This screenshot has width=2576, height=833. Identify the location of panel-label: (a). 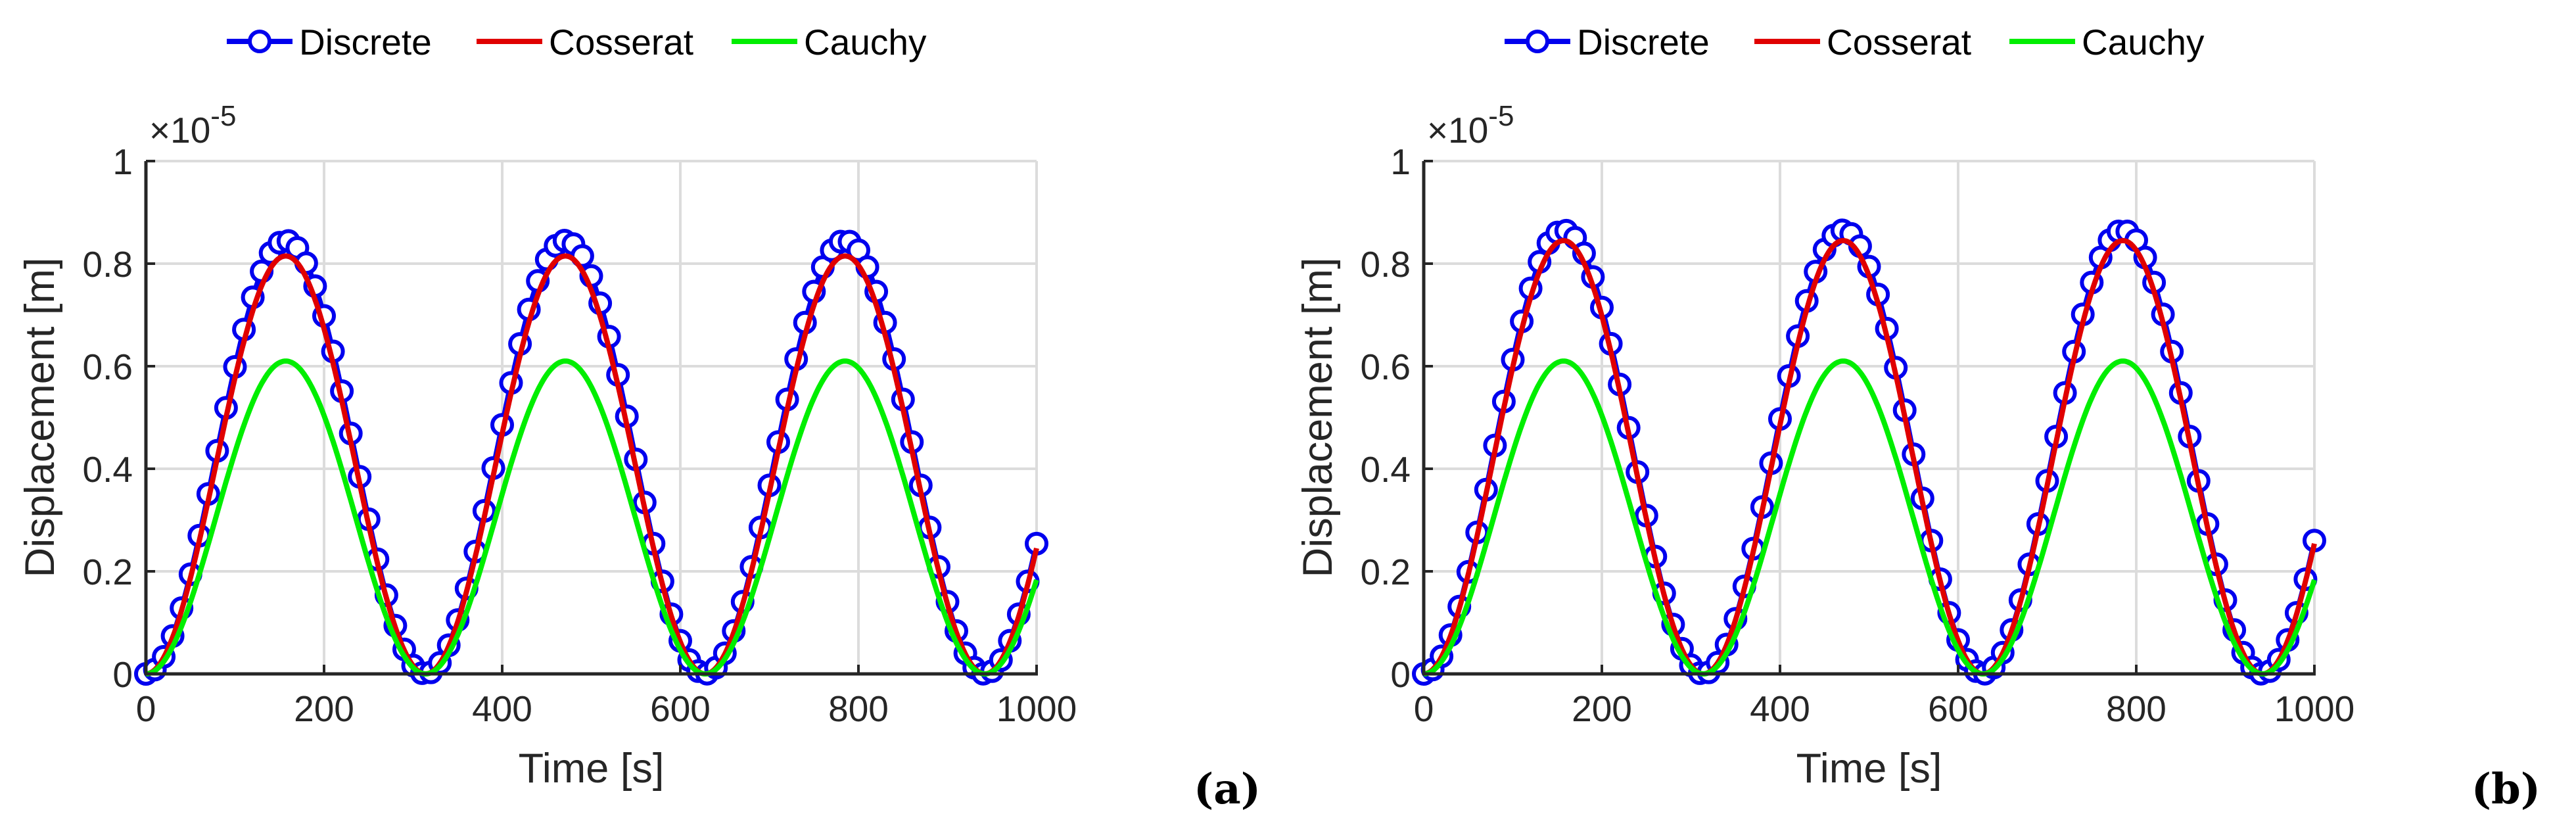
(1227, 789).